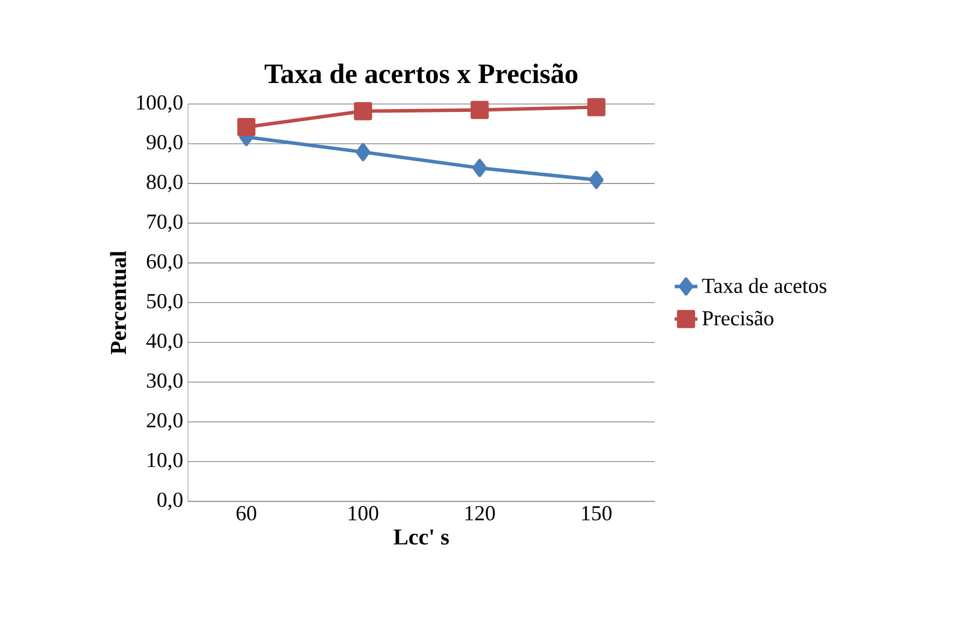 Image resolution: width=964 pixels, height=619 pixels. Describe the element at coordinates (164, 263) in the screenshot. I see `y-tick-label: 60,0` at that location.